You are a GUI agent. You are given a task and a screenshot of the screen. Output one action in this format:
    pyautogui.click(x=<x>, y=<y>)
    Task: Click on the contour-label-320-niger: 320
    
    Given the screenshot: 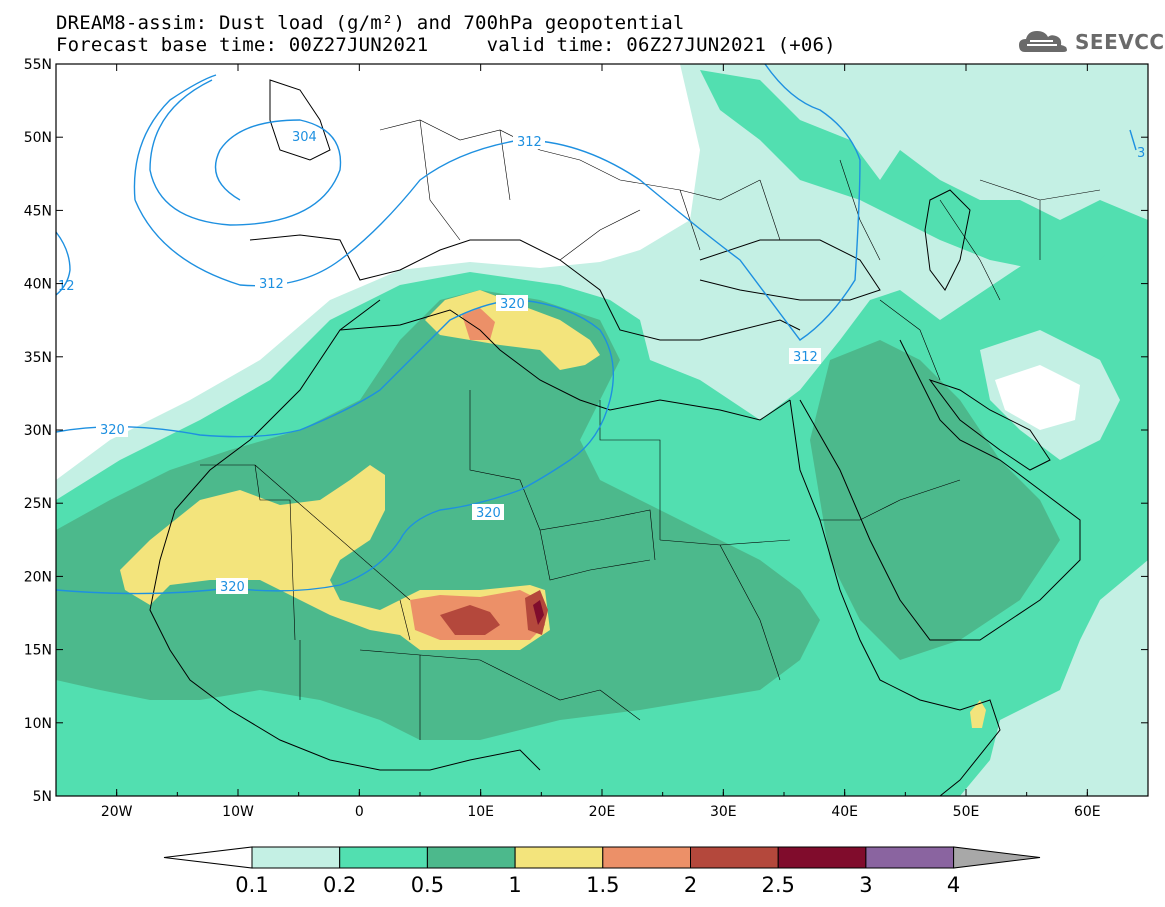 What is the action you would take?
    pyautogui.click(x=488, y=513)
    